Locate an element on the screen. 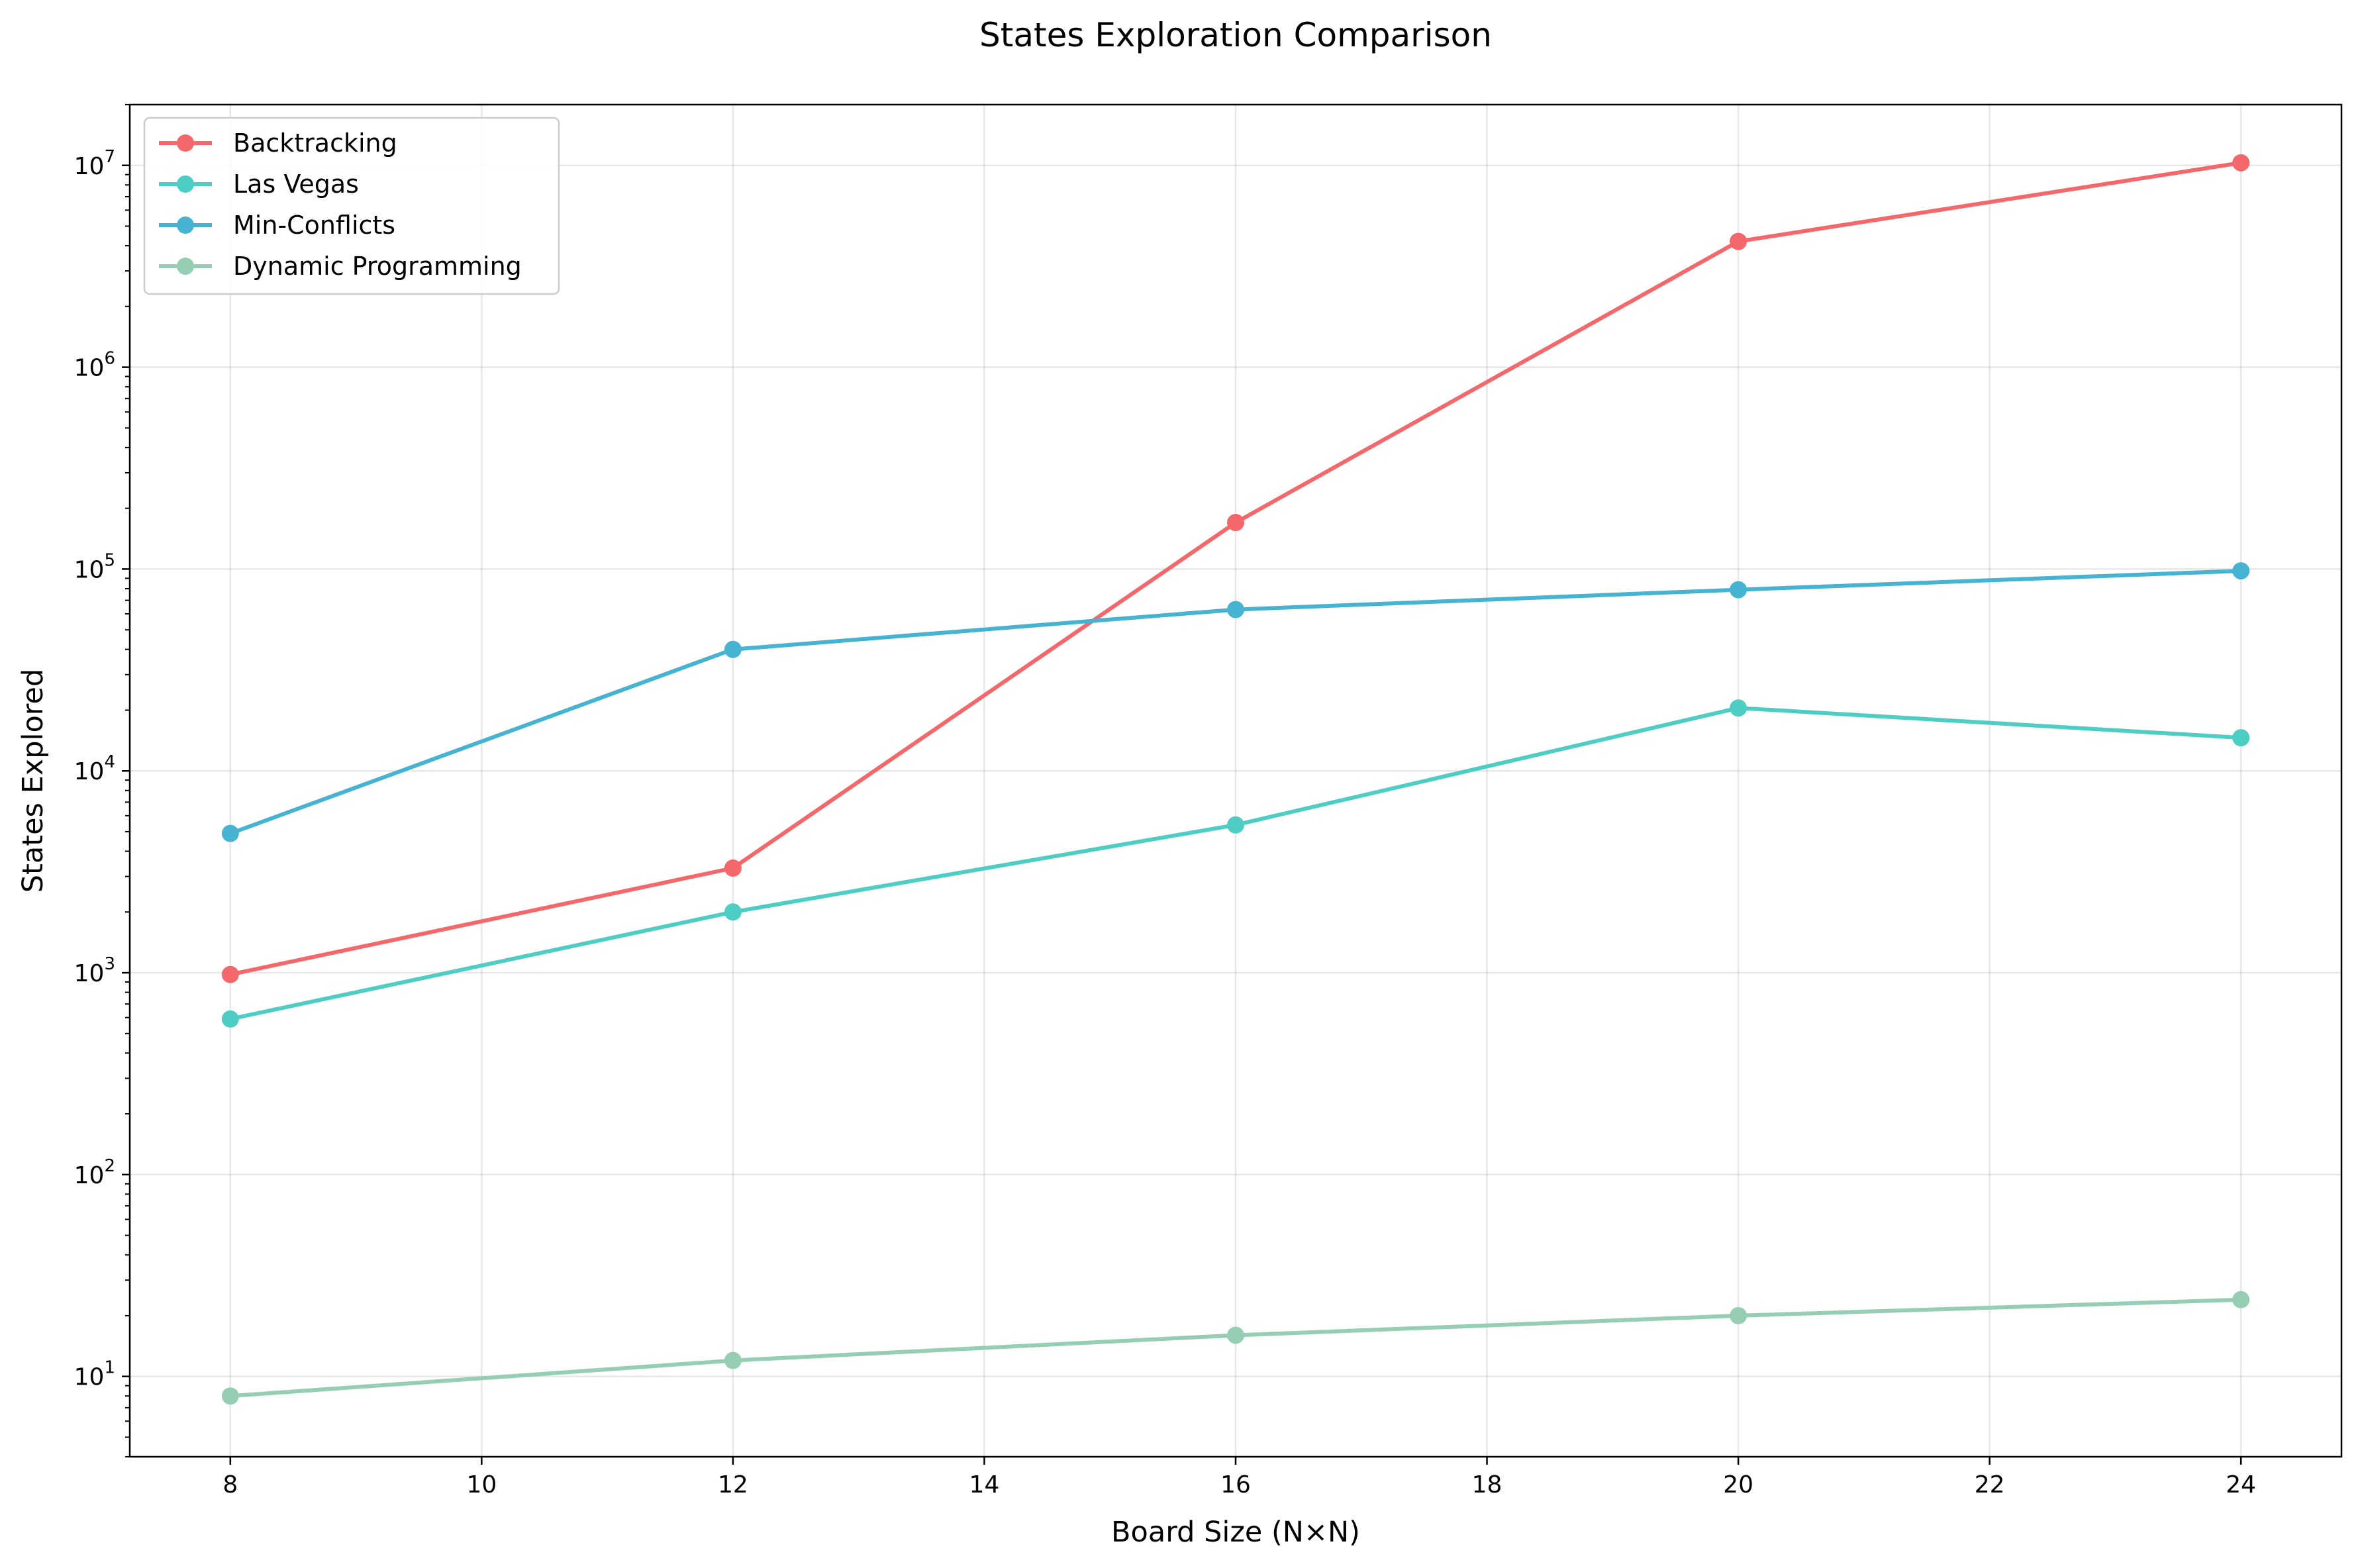 The height and width of the screenshot is (1568, 2362). legend-box is located at coordinates (352, 206).